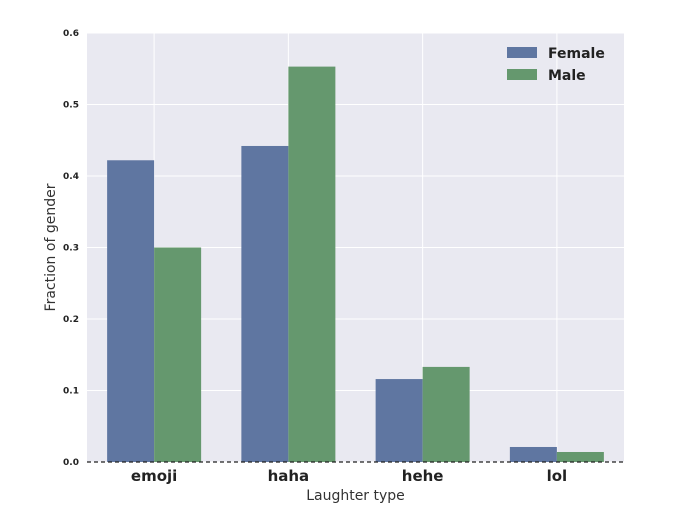 This screenshot has width=693, height=510. Describe the element at coordinates (355, 496) in the screenshot. I see `x-axis-label: Laughter type` at that location.